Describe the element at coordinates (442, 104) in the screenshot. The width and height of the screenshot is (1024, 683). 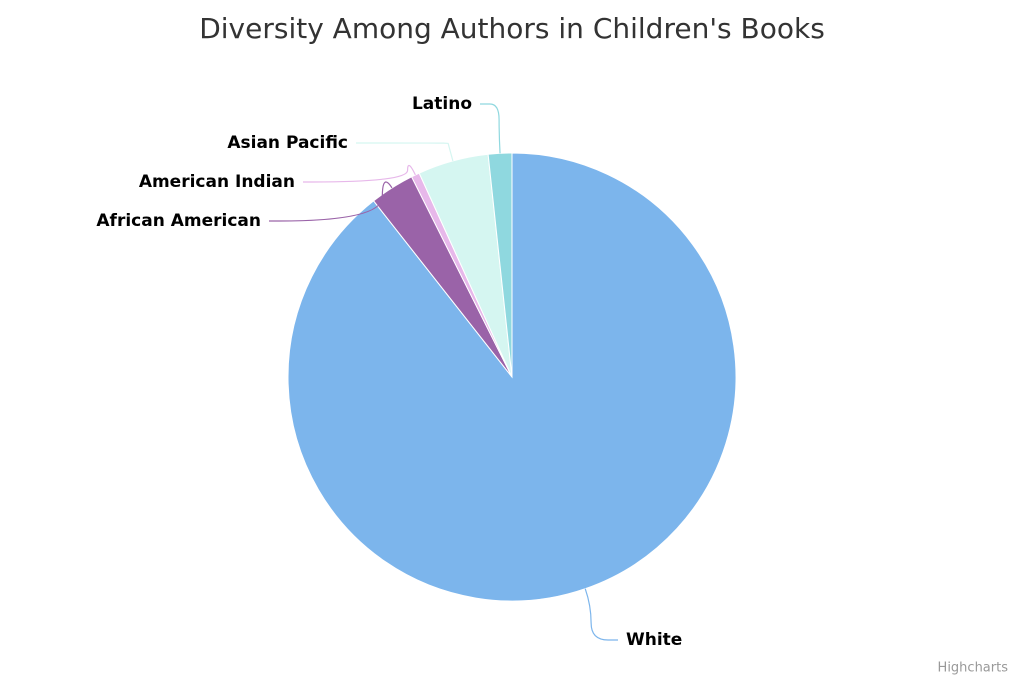
I see `data-label: Latino` at that location.